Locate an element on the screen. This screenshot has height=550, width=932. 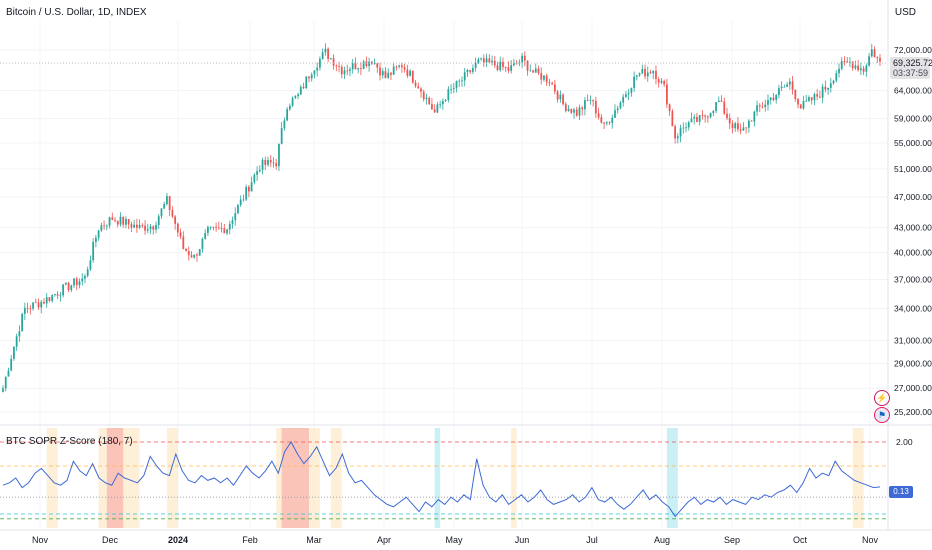
price-tick-label: 51,000.00 is located at coordinates (913, 169).